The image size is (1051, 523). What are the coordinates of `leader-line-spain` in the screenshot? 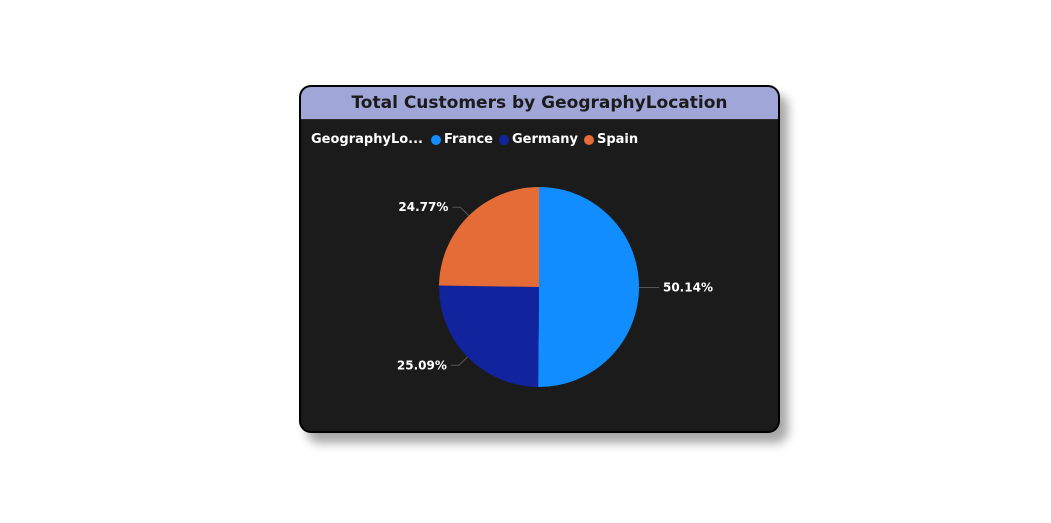 It's located at (461, 211).